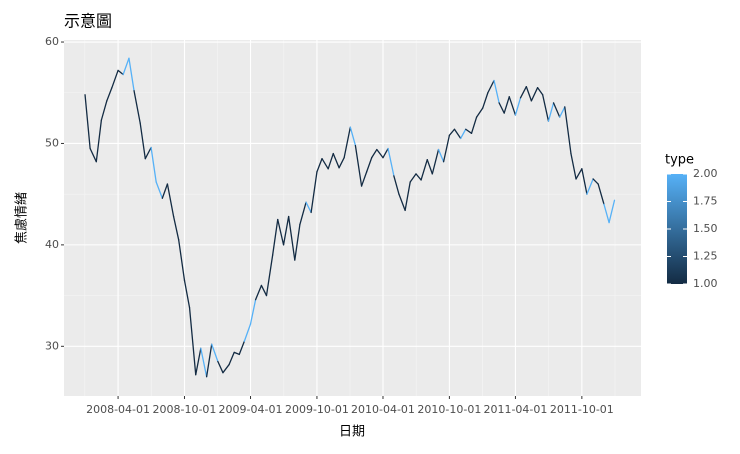 The height and width of the screenshot is (454, 740). What do you see at coordinates (352, 432) in the screenshot?
I see `x-axis-title: 日期` at bounding box center [352, 432].